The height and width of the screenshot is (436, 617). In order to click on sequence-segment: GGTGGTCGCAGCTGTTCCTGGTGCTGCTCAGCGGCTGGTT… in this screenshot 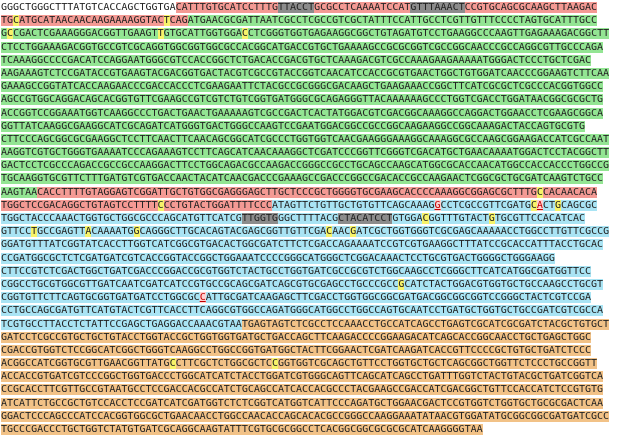, I will do `click(437, 364)`.